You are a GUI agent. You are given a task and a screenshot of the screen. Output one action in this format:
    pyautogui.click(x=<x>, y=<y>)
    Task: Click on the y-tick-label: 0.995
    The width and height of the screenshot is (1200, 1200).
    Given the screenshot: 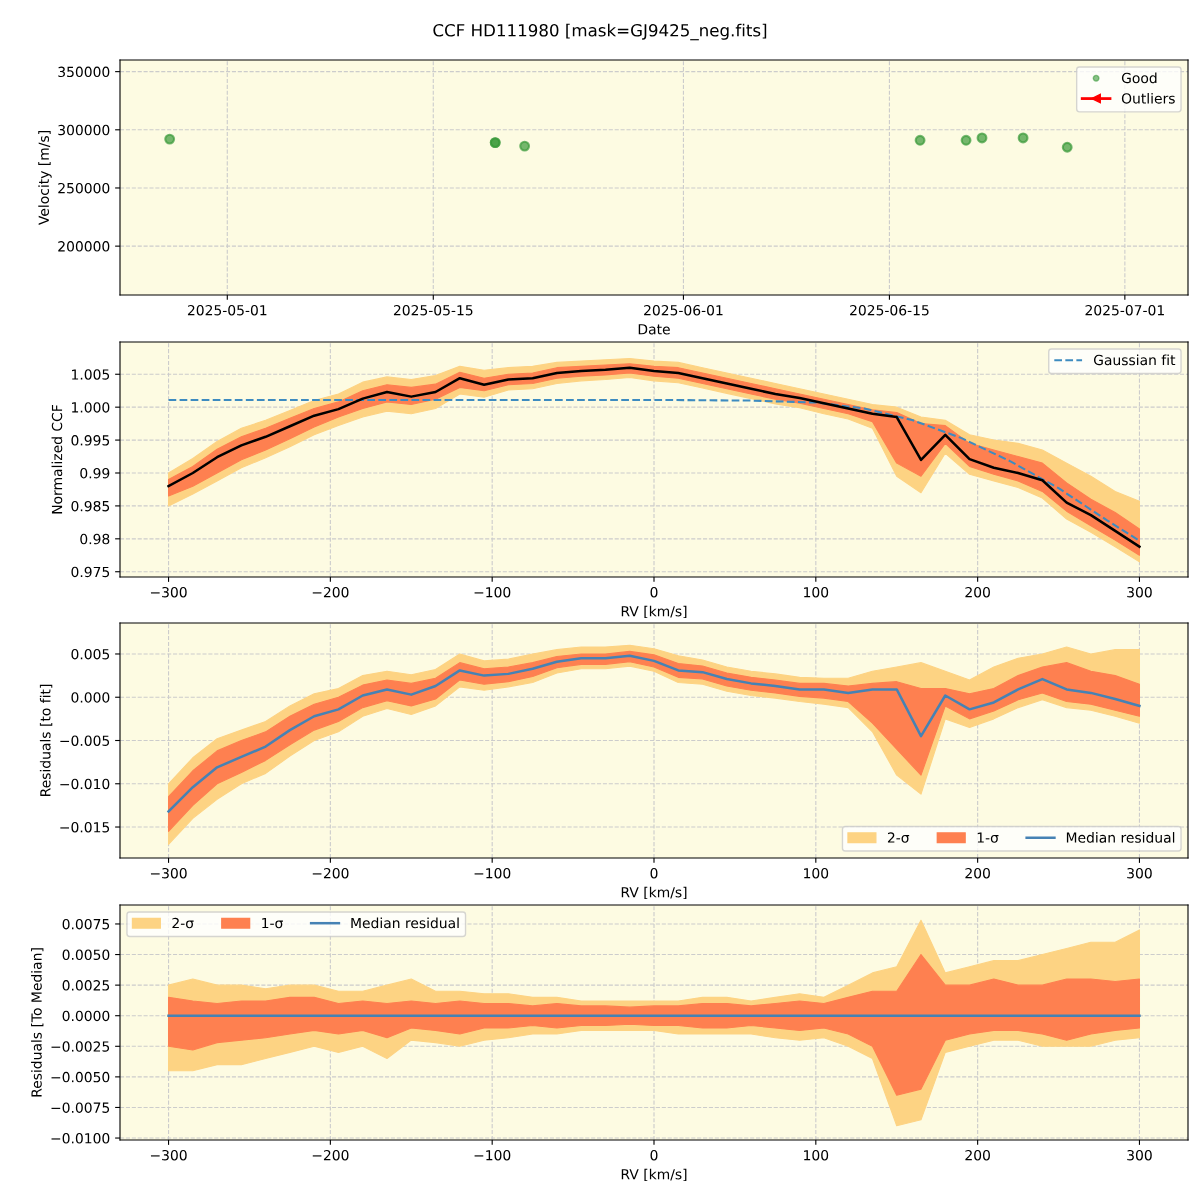 What is the action you would take?
    pyautogui.click(x=90, y=440)
    